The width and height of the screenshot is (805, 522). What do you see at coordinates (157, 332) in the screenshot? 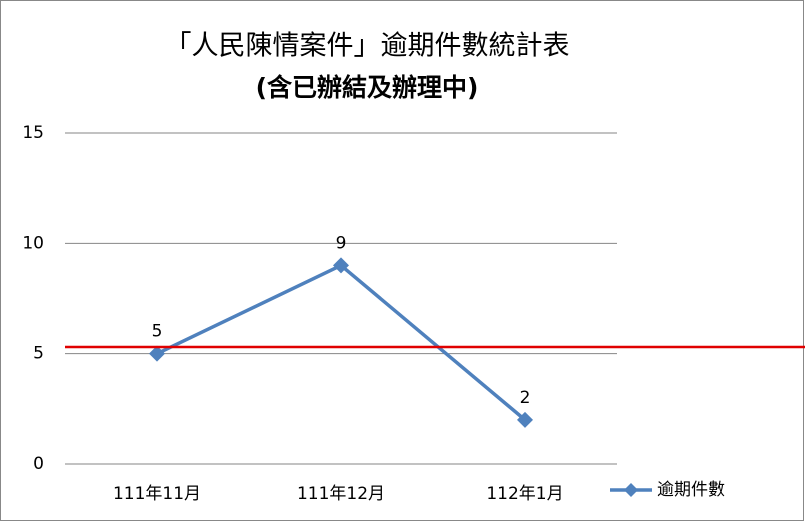
I see `data-label: 5` at bounding box center [157, 332].